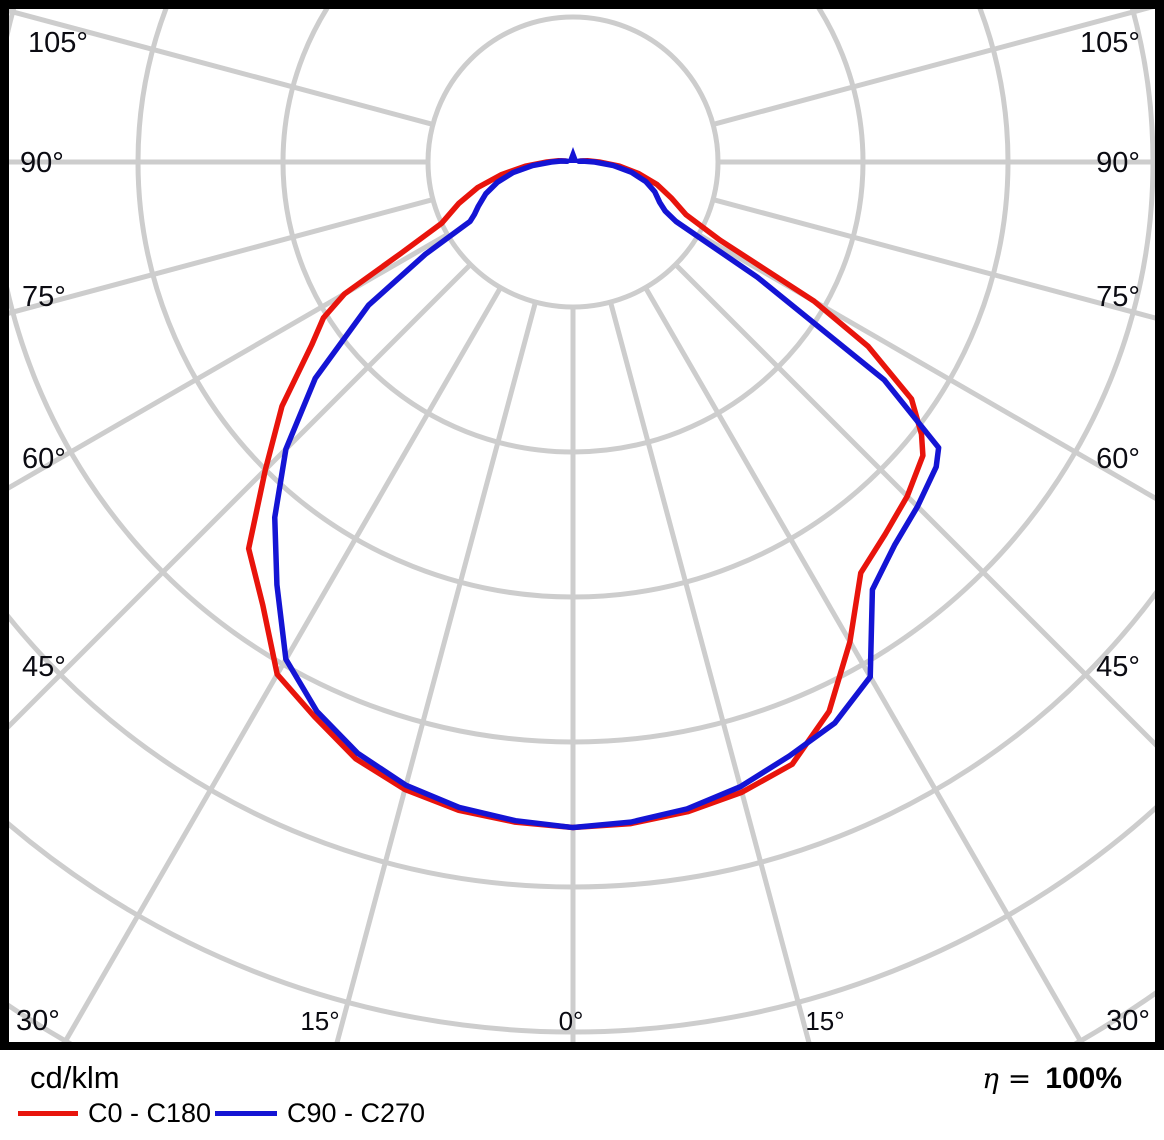 Image resolution: width=1164 pixels, height=1140 pixels. I want to click on angle-label-right-105°: 105°, so click(1110, 43).